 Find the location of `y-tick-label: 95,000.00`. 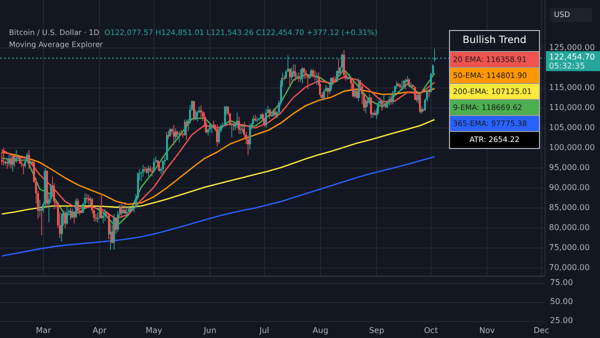

y-tick-label: 95,000.00 is located at coordinates (569, 167).